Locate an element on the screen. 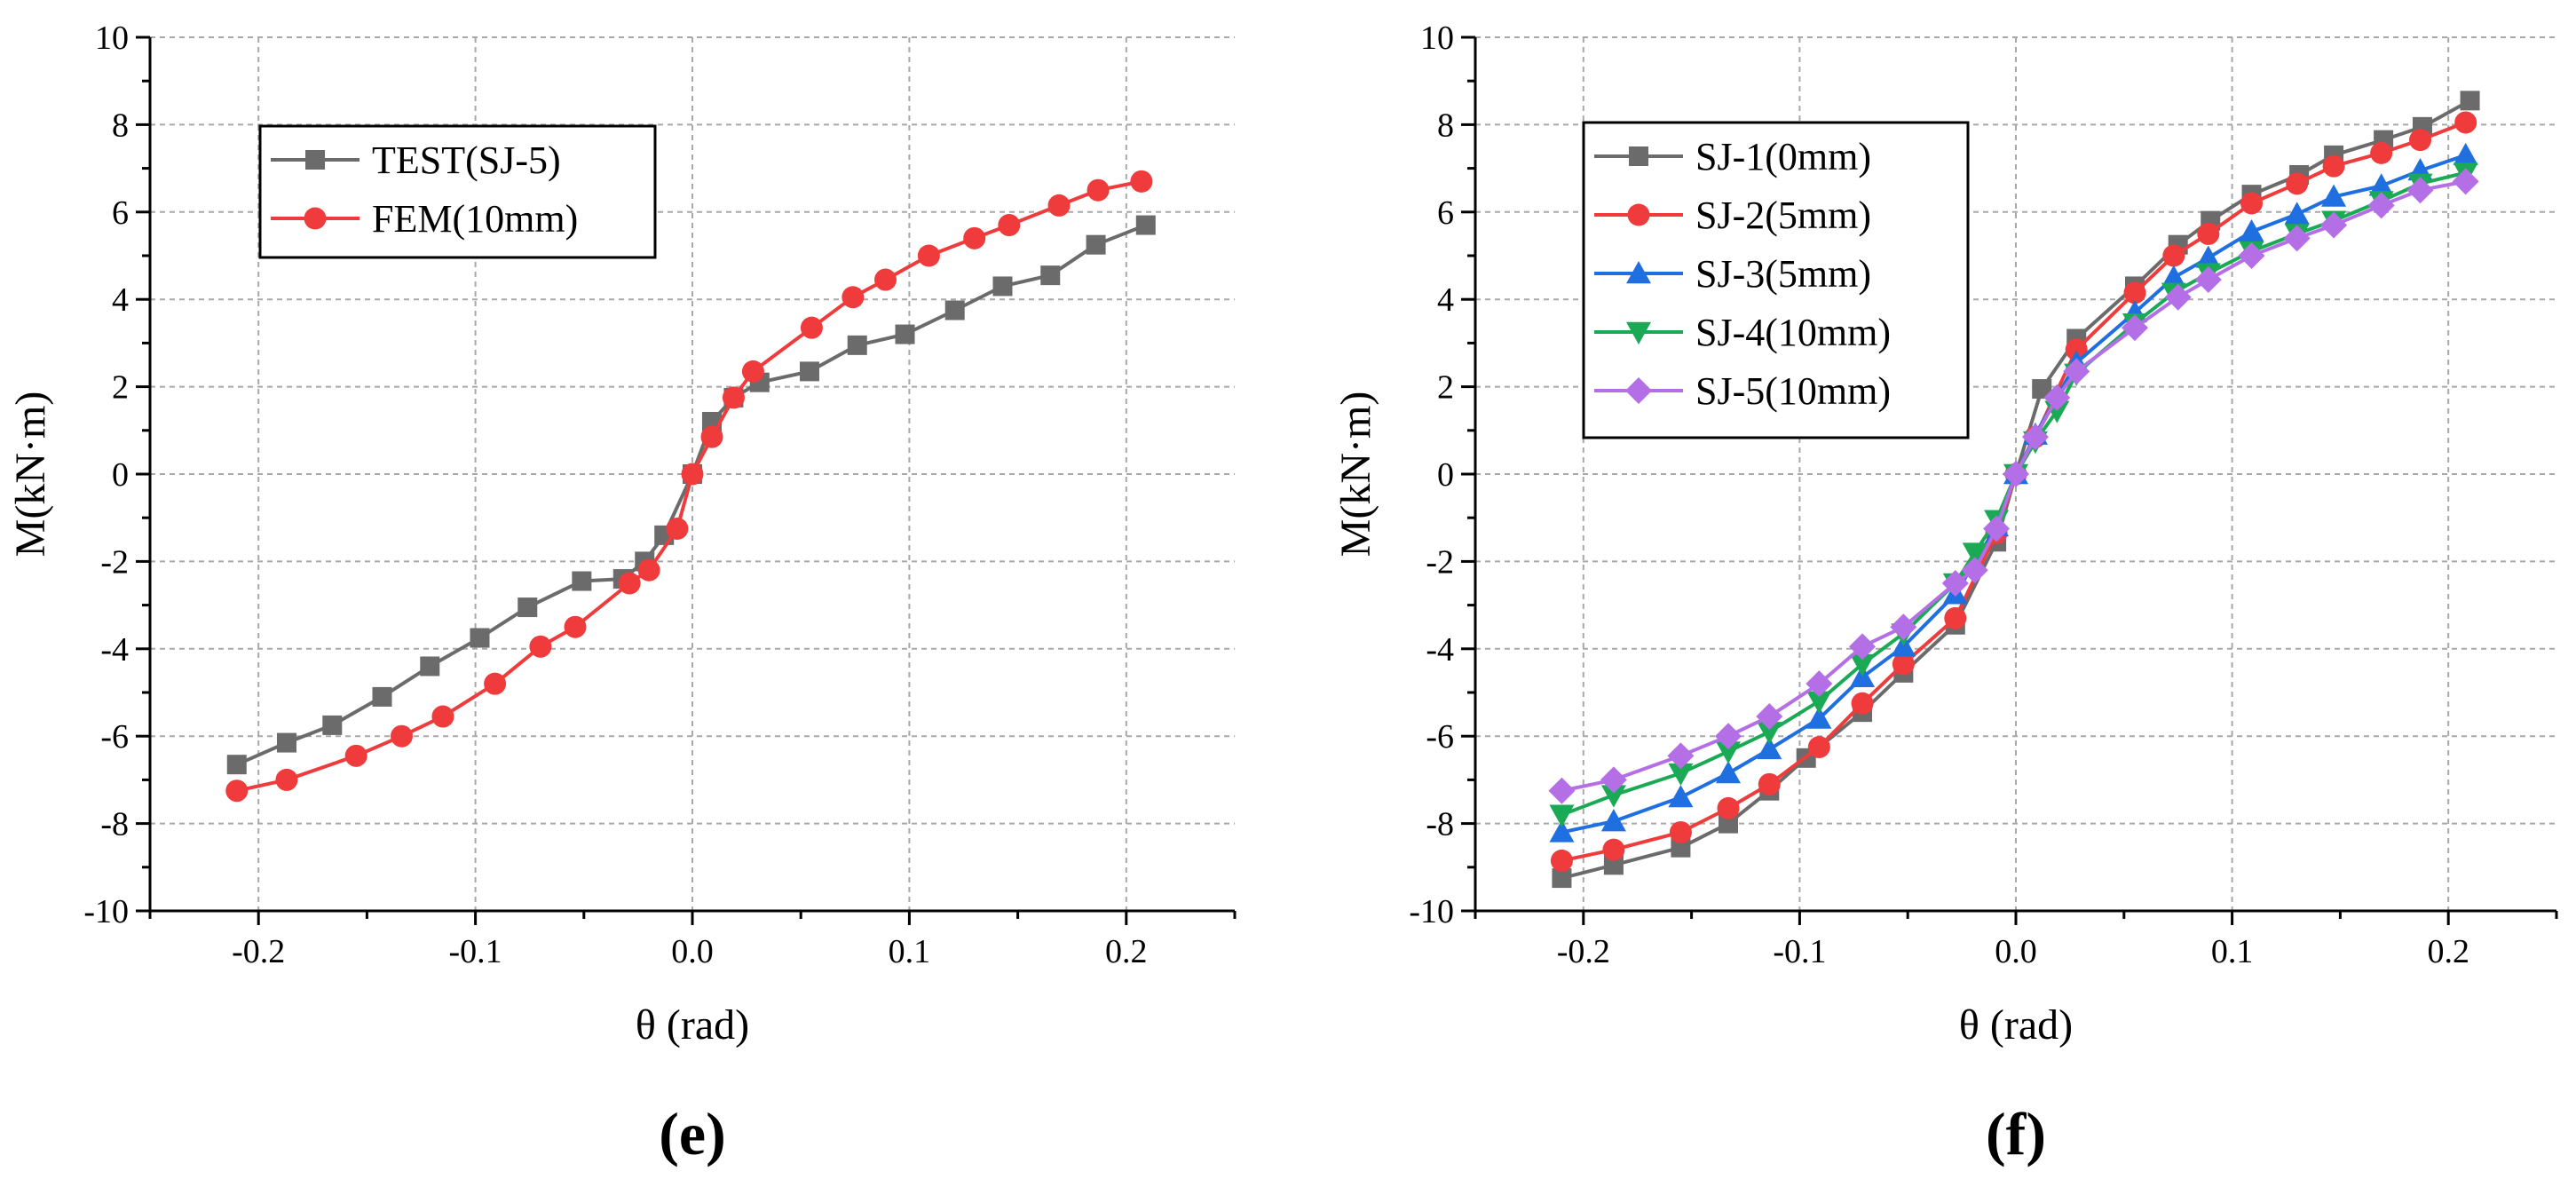 The image size is (2576, 1179). legend: TEST(SJ-5) FEM(10mm) is located at coordinates (457, 192).